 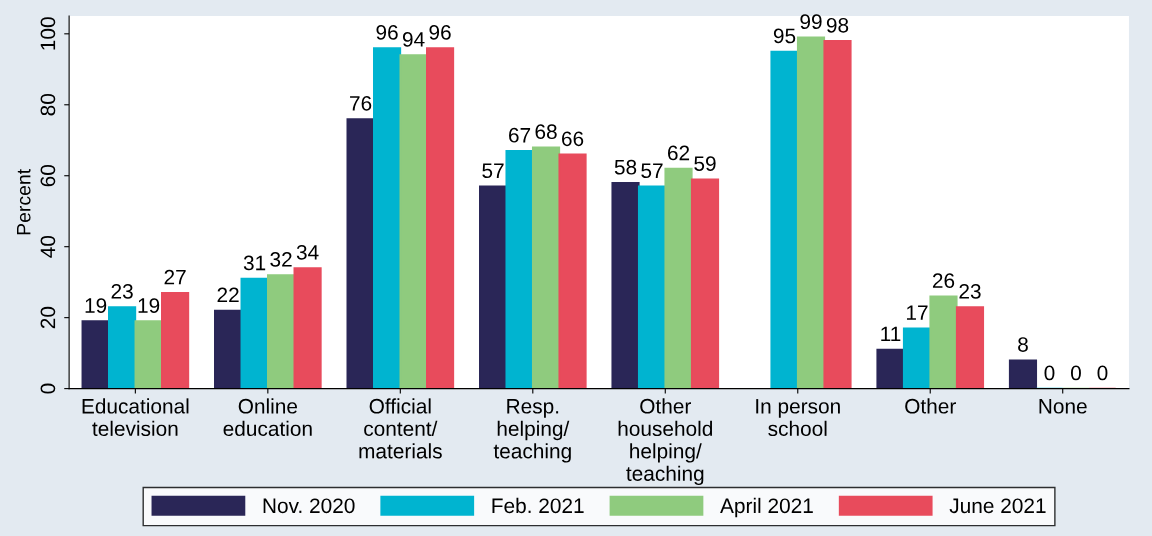 I want to click on x-tick-label: Resp. helping/ teaching, so click(x=532, y=431).